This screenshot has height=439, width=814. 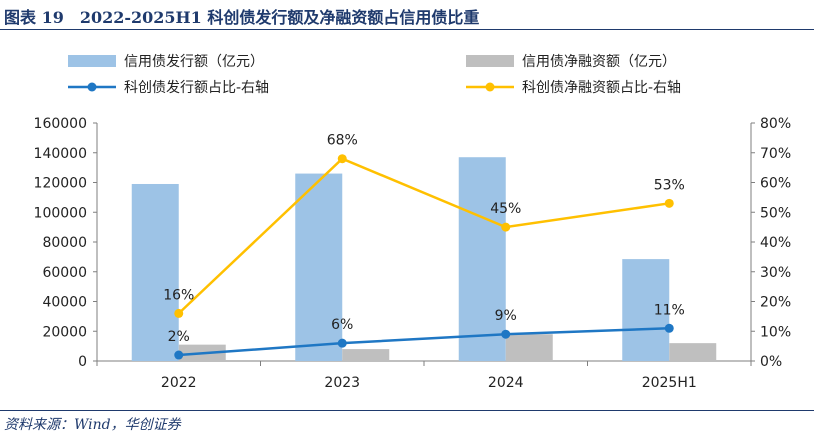 I want to click on x-tick-label: 2022, so click(x=179, y=383).